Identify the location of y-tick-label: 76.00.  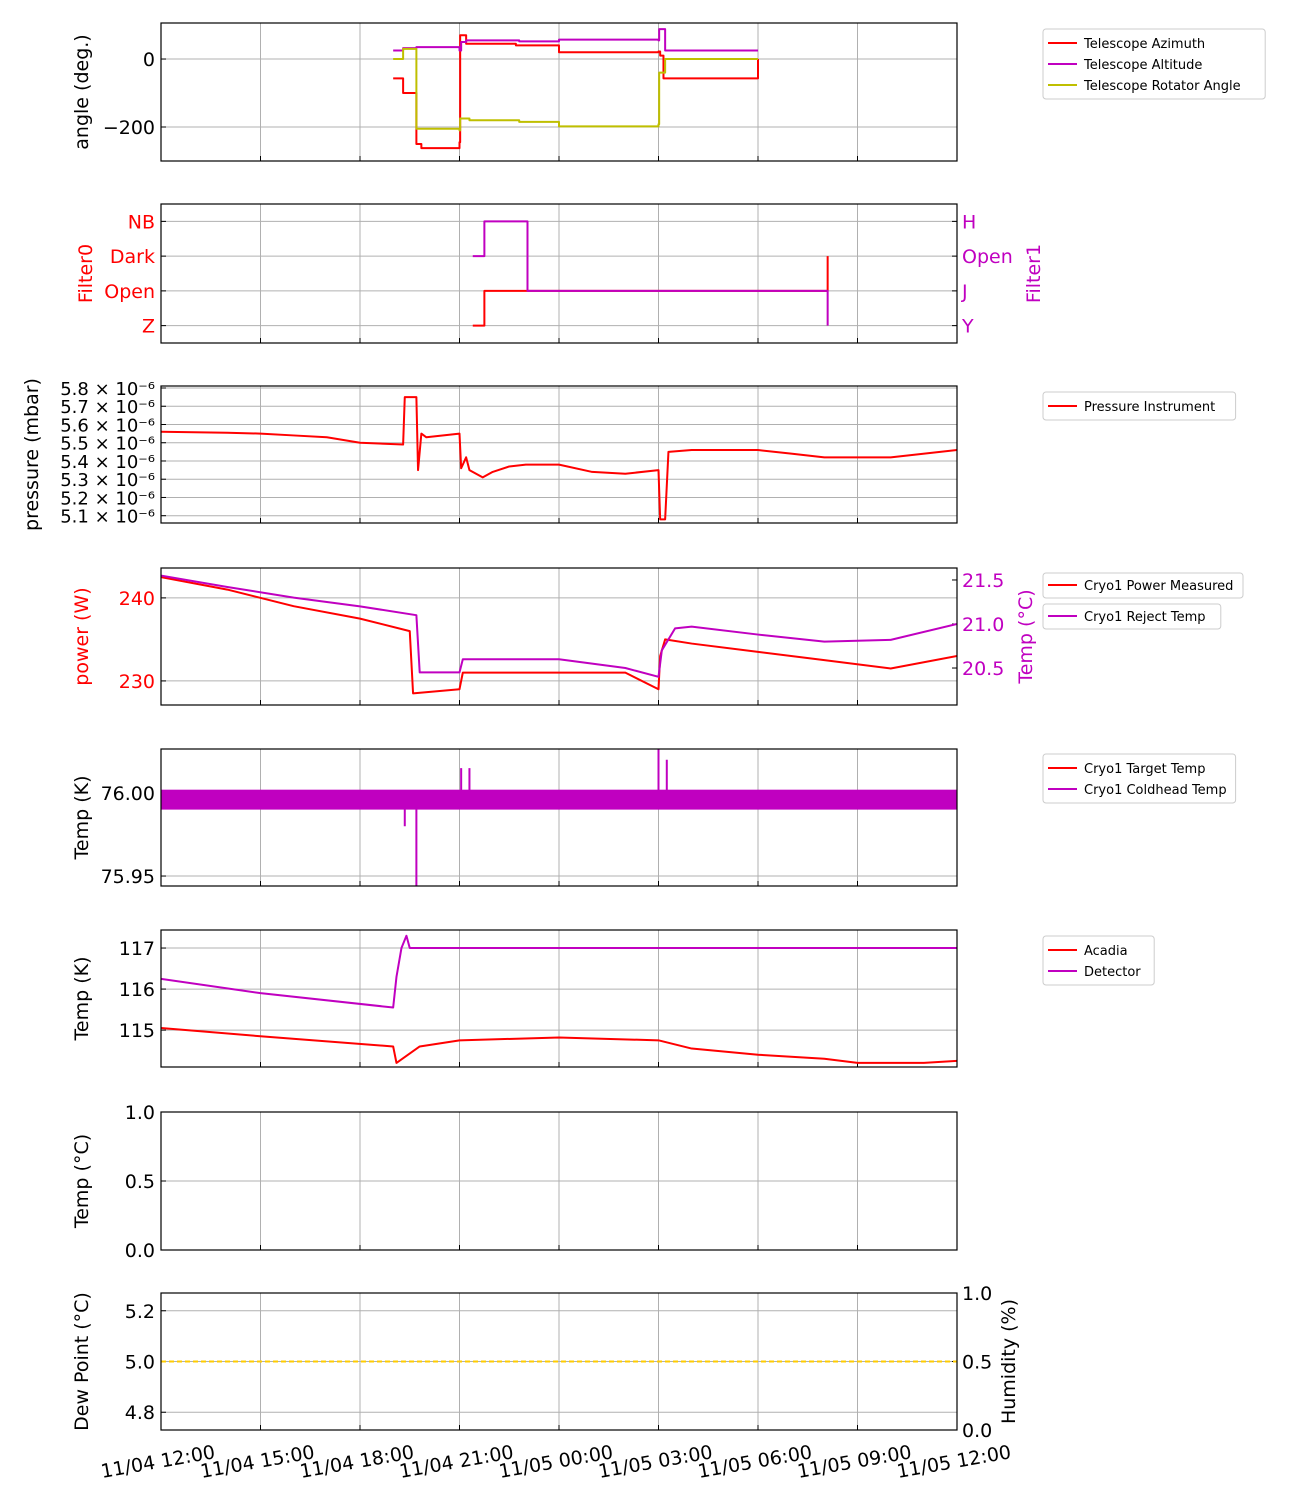
(128, 794).